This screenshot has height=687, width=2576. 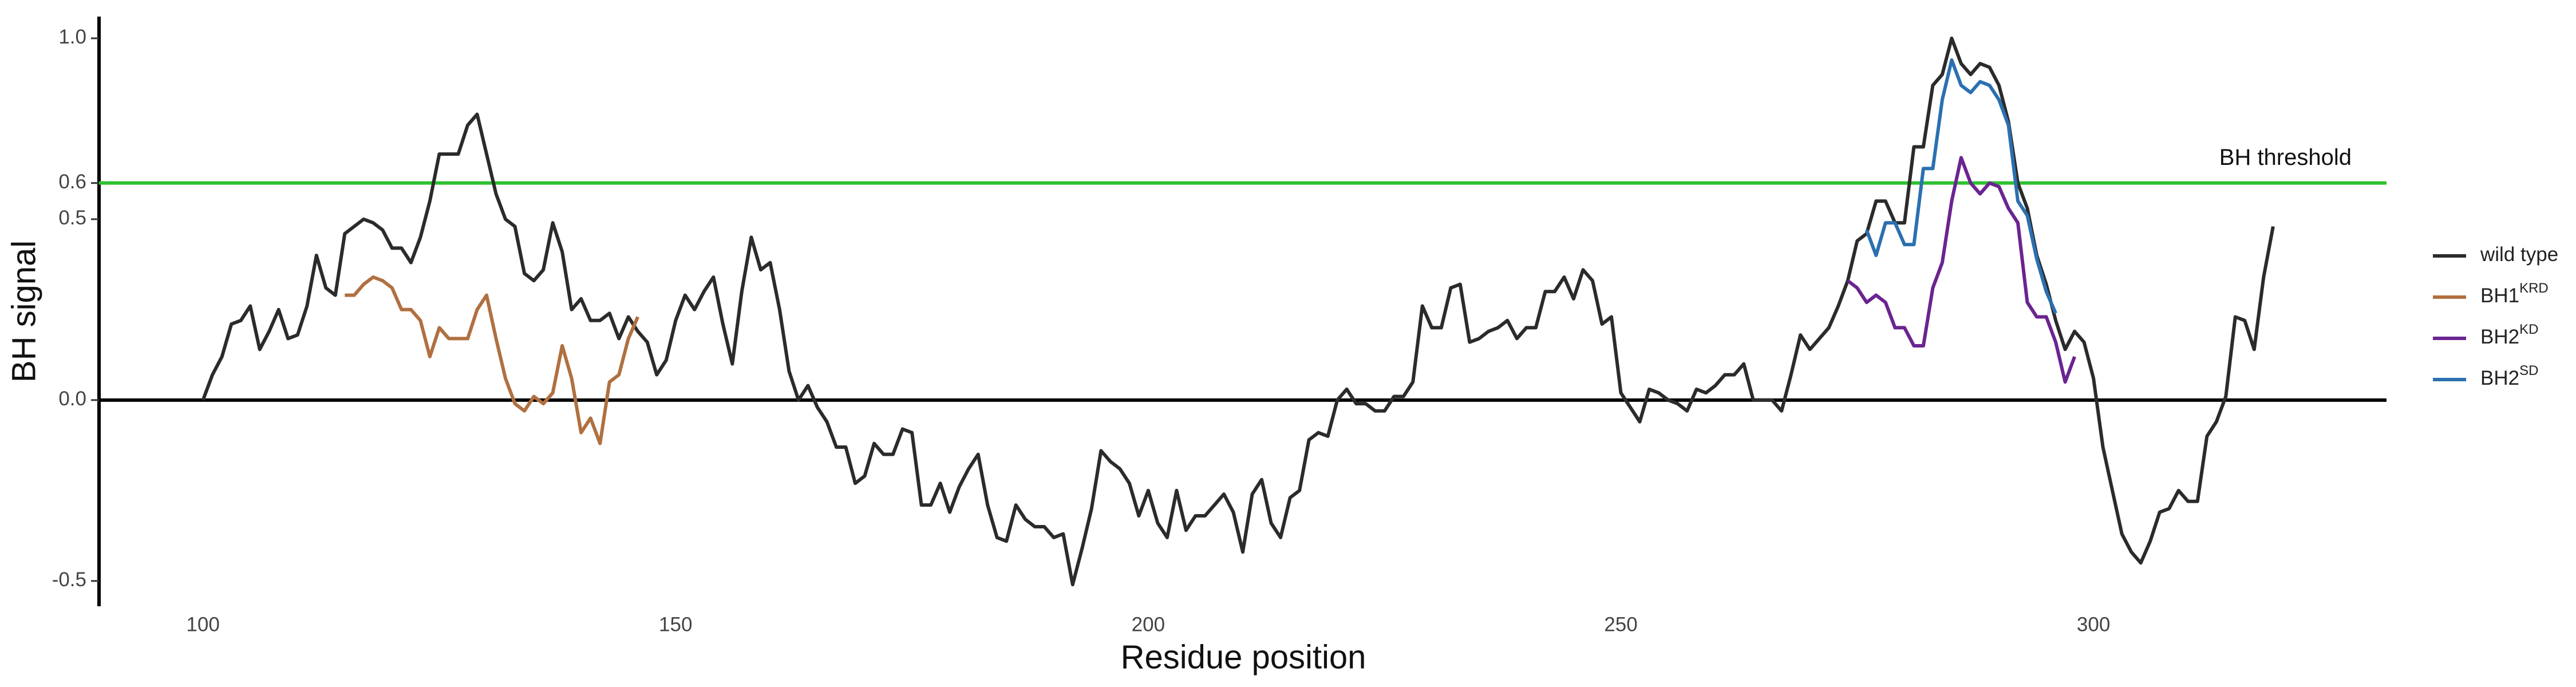 I want to click on legend-superscript: SD, so click(x=2528, y=370).